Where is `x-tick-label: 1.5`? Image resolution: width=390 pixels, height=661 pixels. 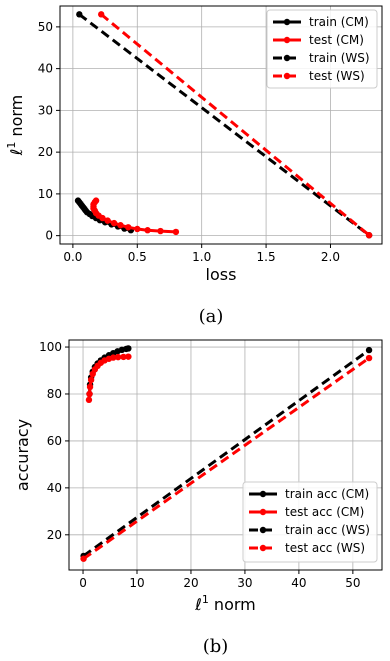
x-tick-label: 1.5 is located at coordinates (266, 257).